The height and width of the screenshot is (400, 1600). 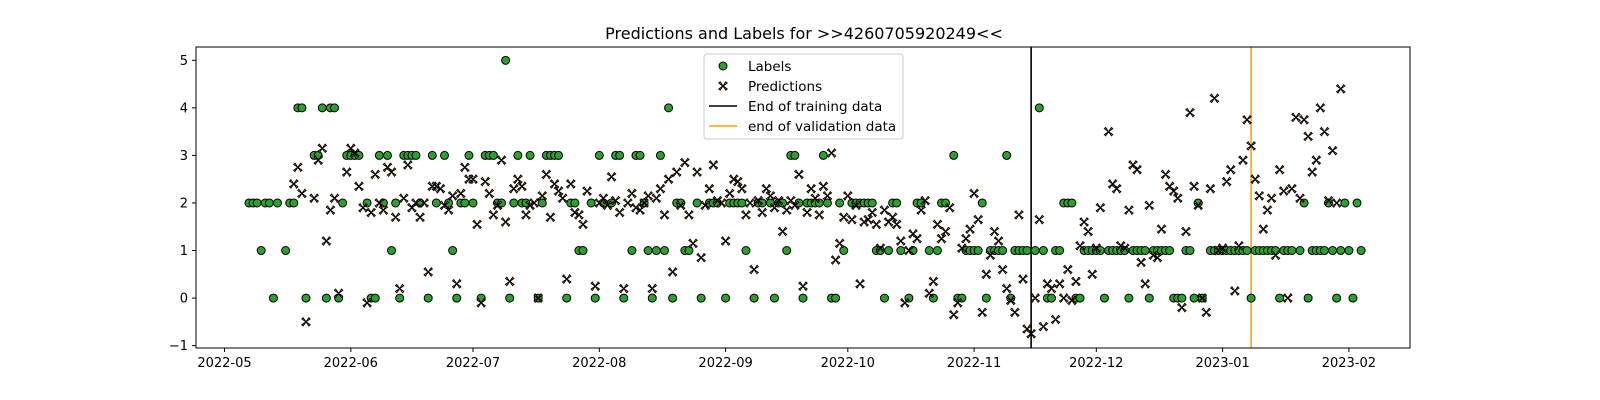 What do you see at coordinates (848, 363) in the screenshot?
I see `x-tick-label: 2022-10` at bounding box center [848, 363].